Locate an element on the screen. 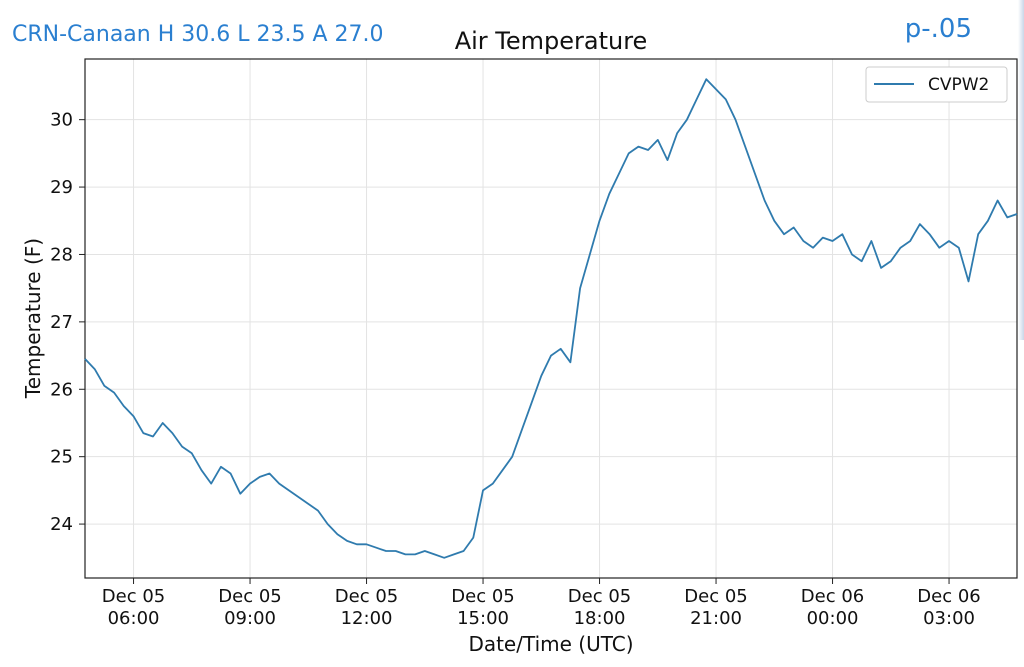 This screenshot has height=667, width=1024. legend-label-cvpw2: CVPW2 is located at coordinates (958, 85).